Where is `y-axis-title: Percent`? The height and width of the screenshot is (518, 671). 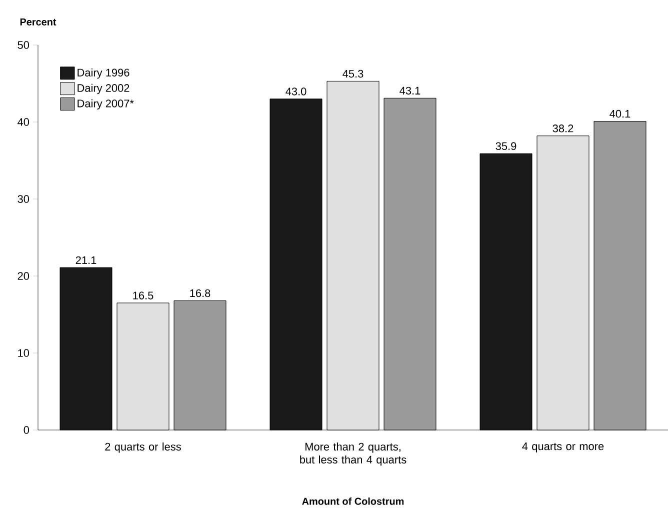
y-axis-title: Percent is located at coordinates (38, 22).